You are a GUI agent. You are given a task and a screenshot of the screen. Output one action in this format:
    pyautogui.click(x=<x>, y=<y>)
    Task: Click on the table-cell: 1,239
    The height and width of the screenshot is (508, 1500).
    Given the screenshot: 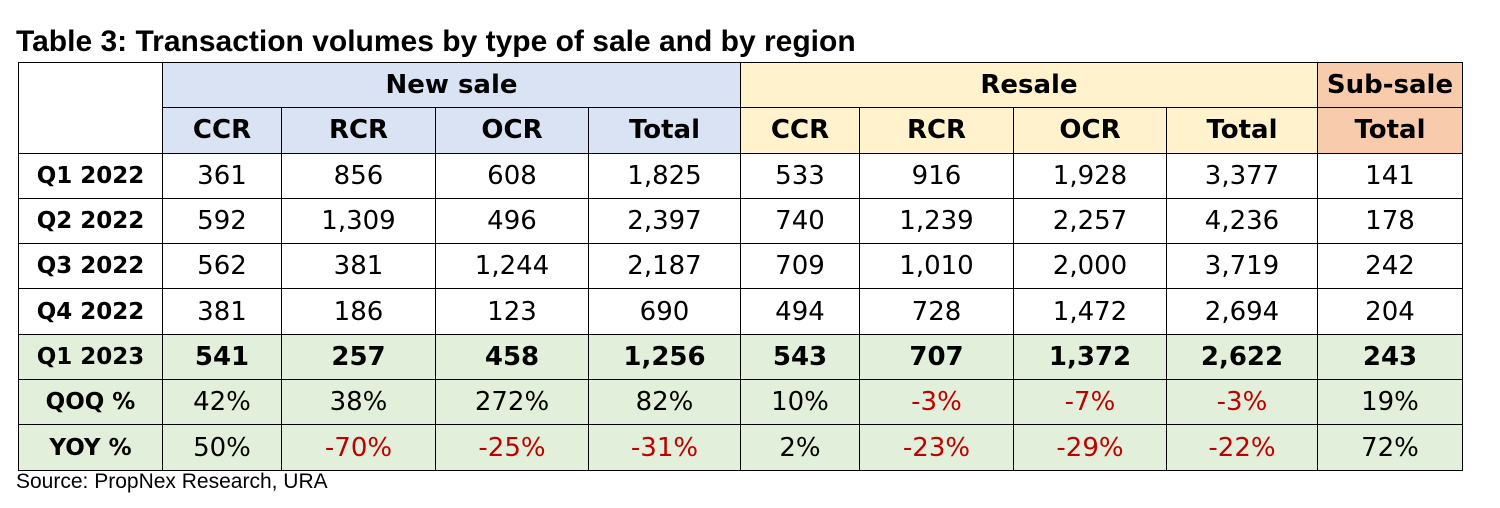 What is the action you would take?
    pyautogui.click(x=936, y=221)
    